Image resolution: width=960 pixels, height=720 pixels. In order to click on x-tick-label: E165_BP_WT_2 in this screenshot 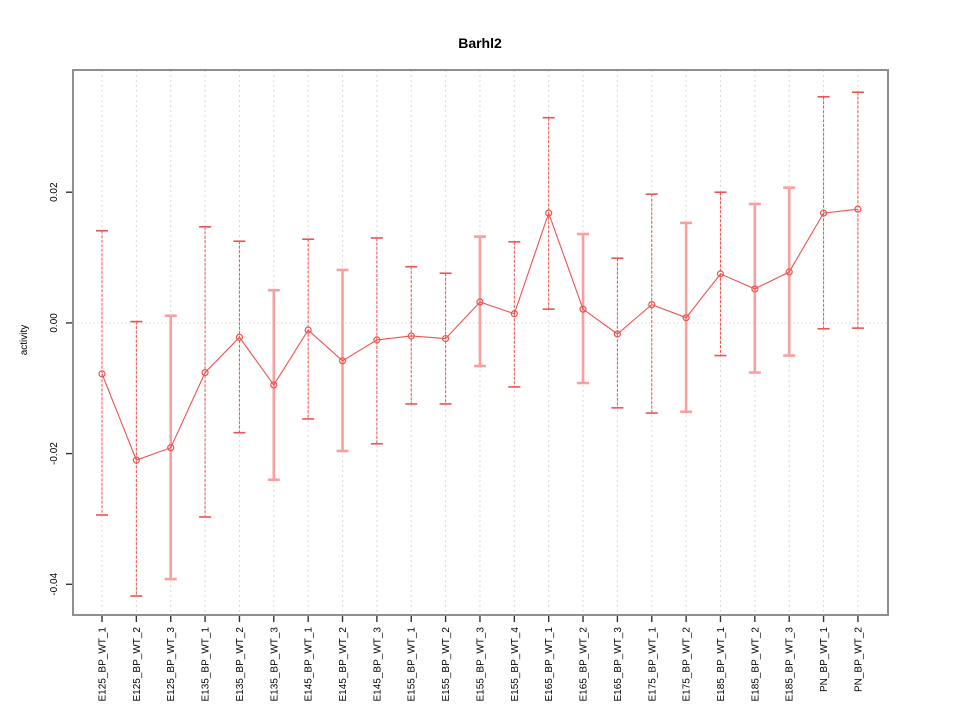, I will do `click(584, 664)`.